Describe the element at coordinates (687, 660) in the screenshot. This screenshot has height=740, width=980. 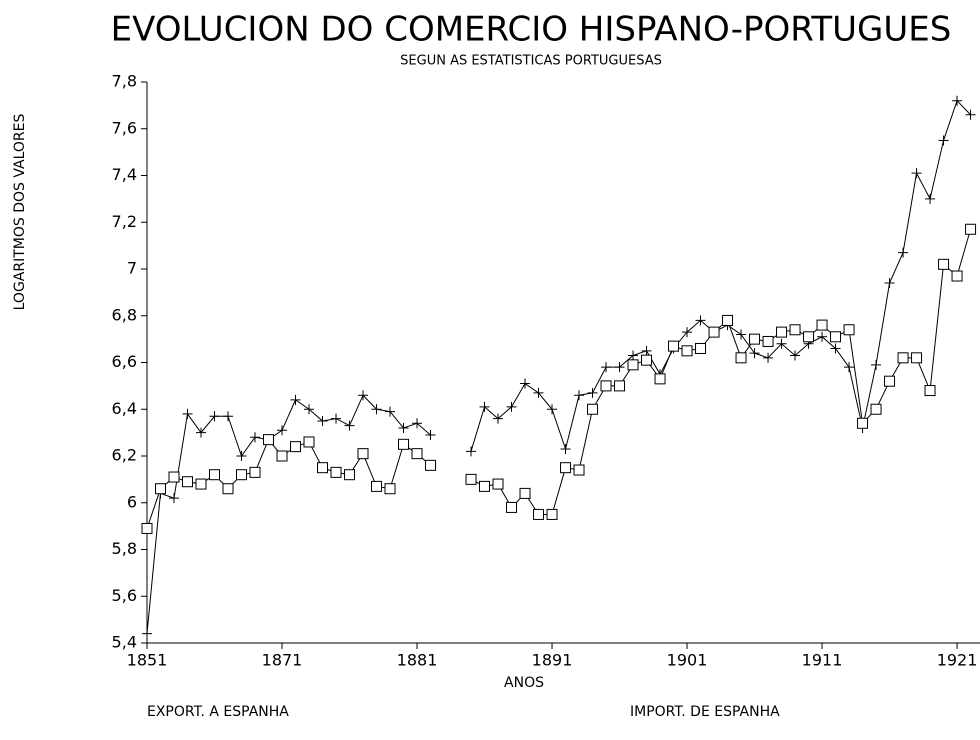
I see `x-tick-label: 1901` at that location.